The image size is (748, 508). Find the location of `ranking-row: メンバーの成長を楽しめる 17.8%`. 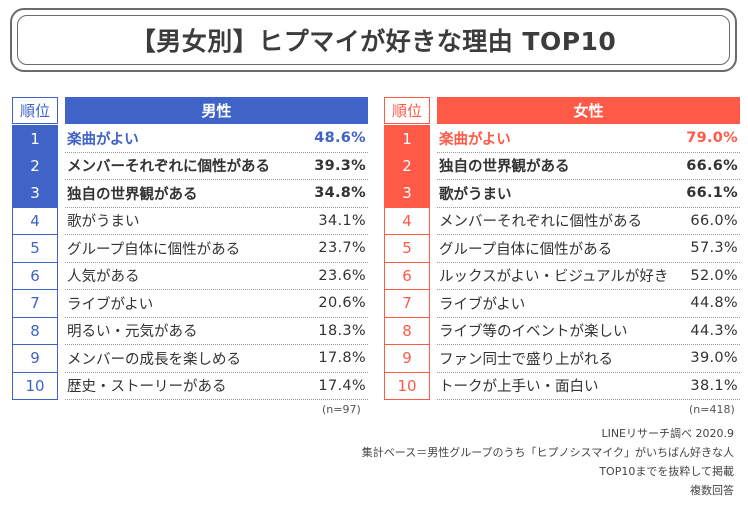

ranking-row: メンバーの成長を楽しめる 17.8% is located at coordinates (216, 359).